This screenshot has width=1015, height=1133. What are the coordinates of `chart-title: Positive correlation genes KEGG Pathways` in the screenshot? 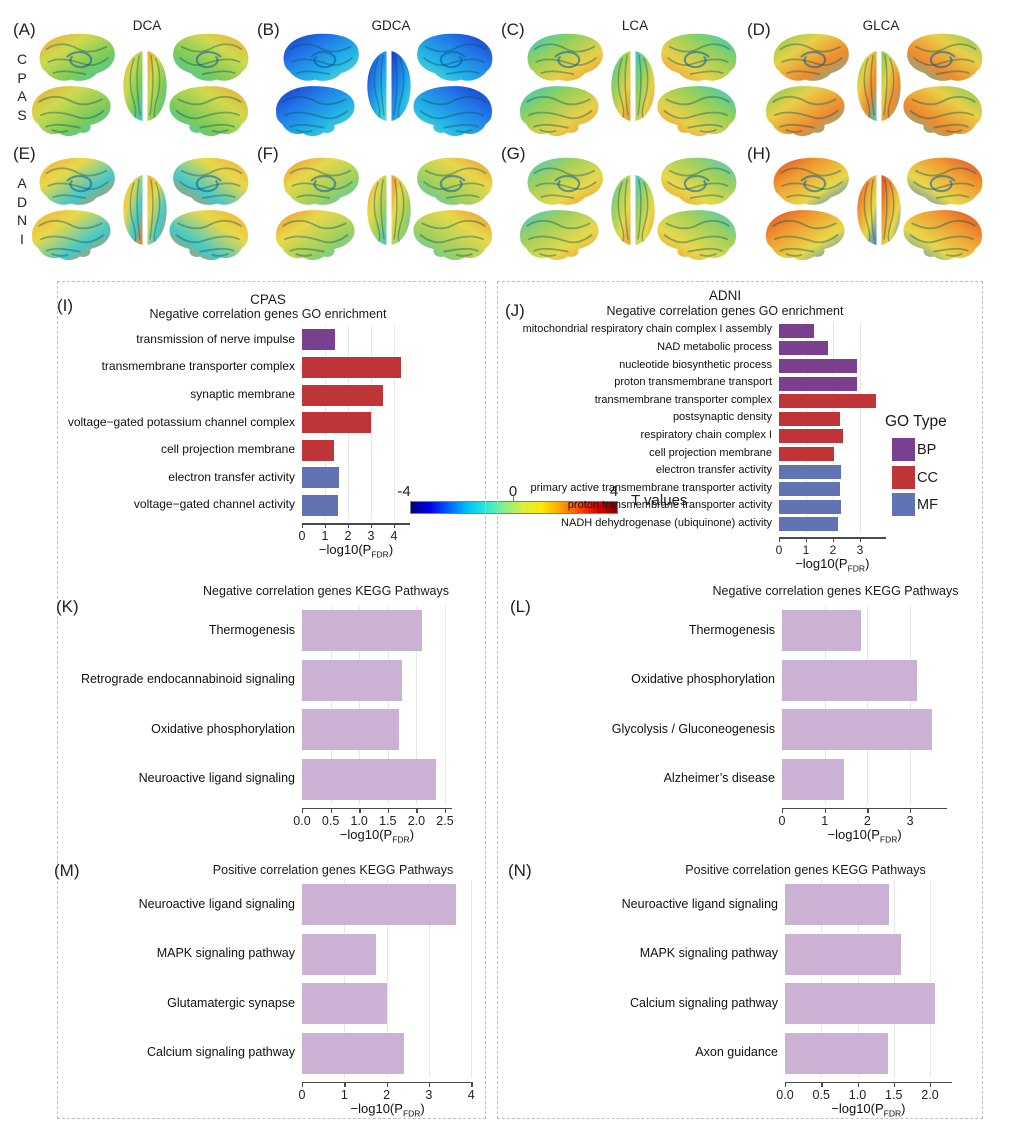 It's located at (805, 870).